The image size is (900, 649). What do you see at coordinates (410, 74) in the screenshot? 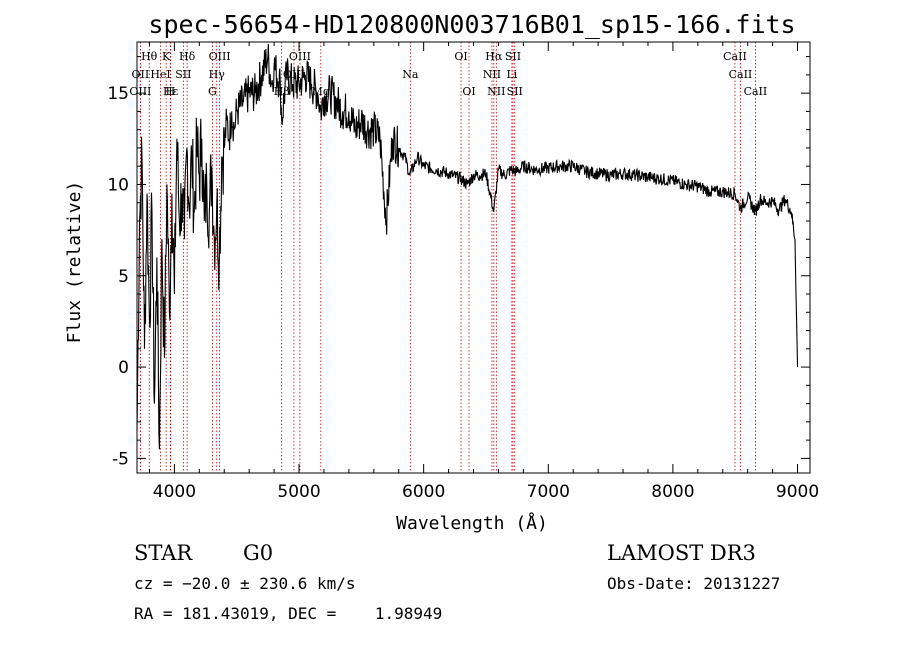
I see `spectral-line-label: Na` at bounding box center [410, 74].